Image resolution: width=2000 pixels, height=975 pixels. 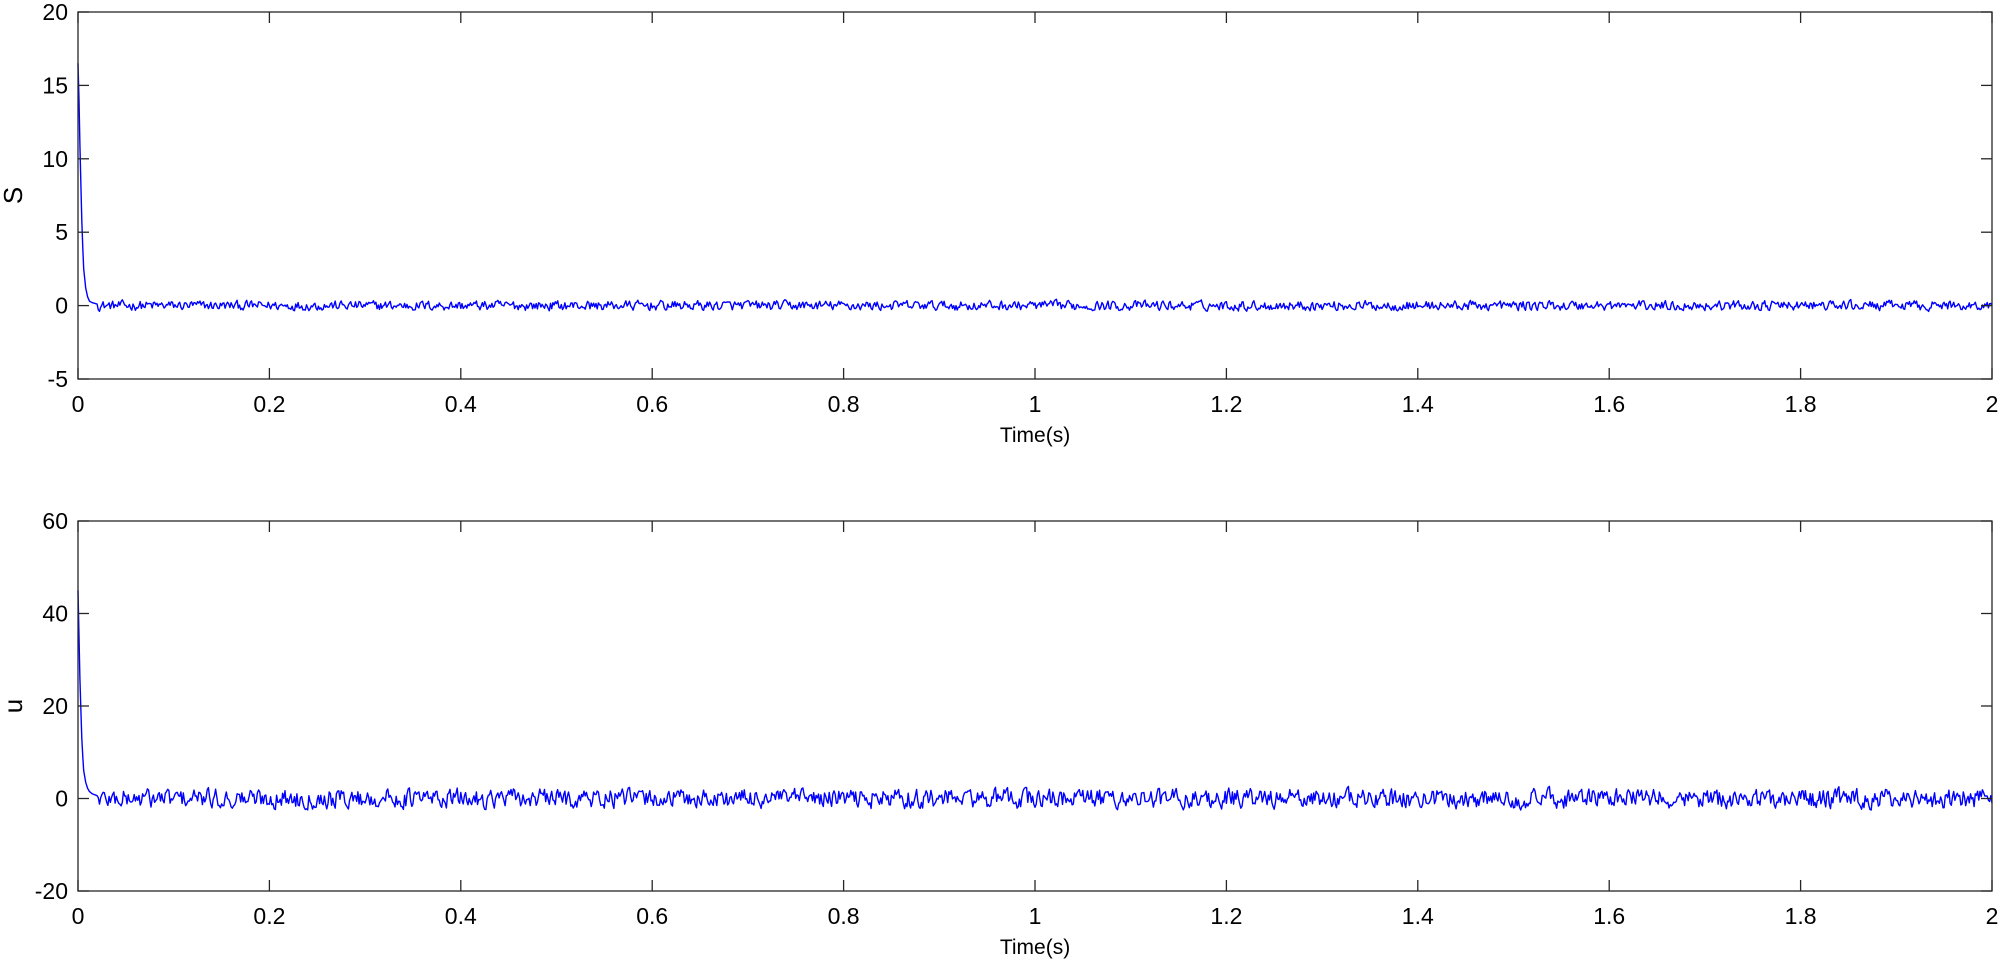 I want to click on x-axis-title-s: Time(s), so click(x=1035, y=435).